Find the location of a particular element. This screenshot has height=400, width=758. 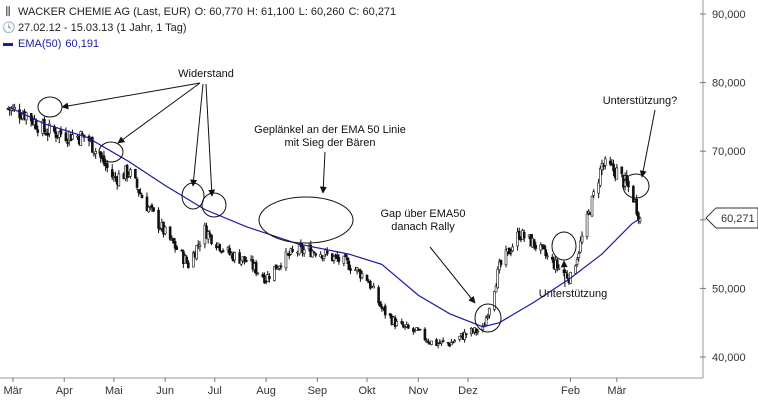

legend-period: 27.02.12 - 15.03.13 (1 Jahr, 1 Tag) is located at coordinates (102, 28).